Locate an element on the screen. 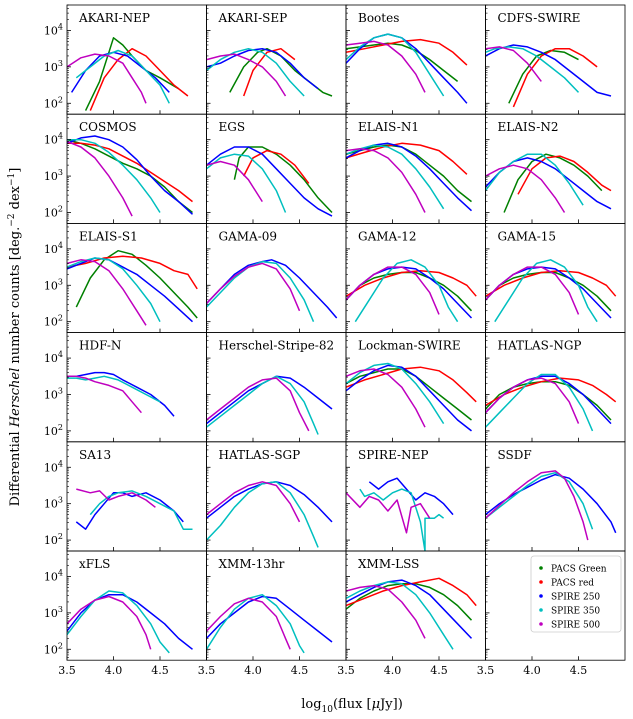  panel-title: Lockman-SWIRE is located at coordinates (409, 346).